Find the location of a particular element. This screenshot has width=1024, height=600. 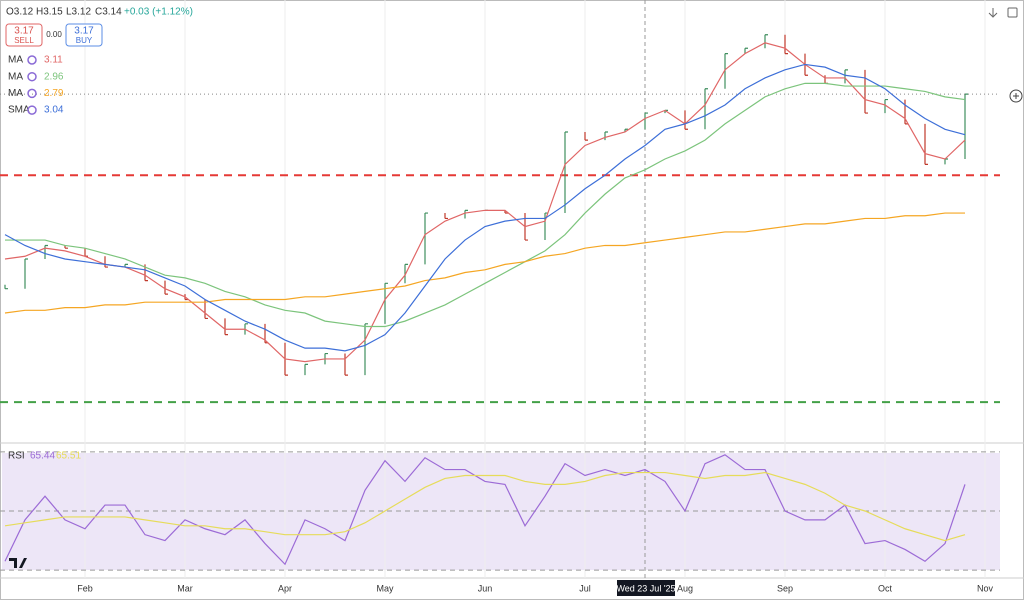

x-tick-label: Oct is located at coordinates (885, 588).